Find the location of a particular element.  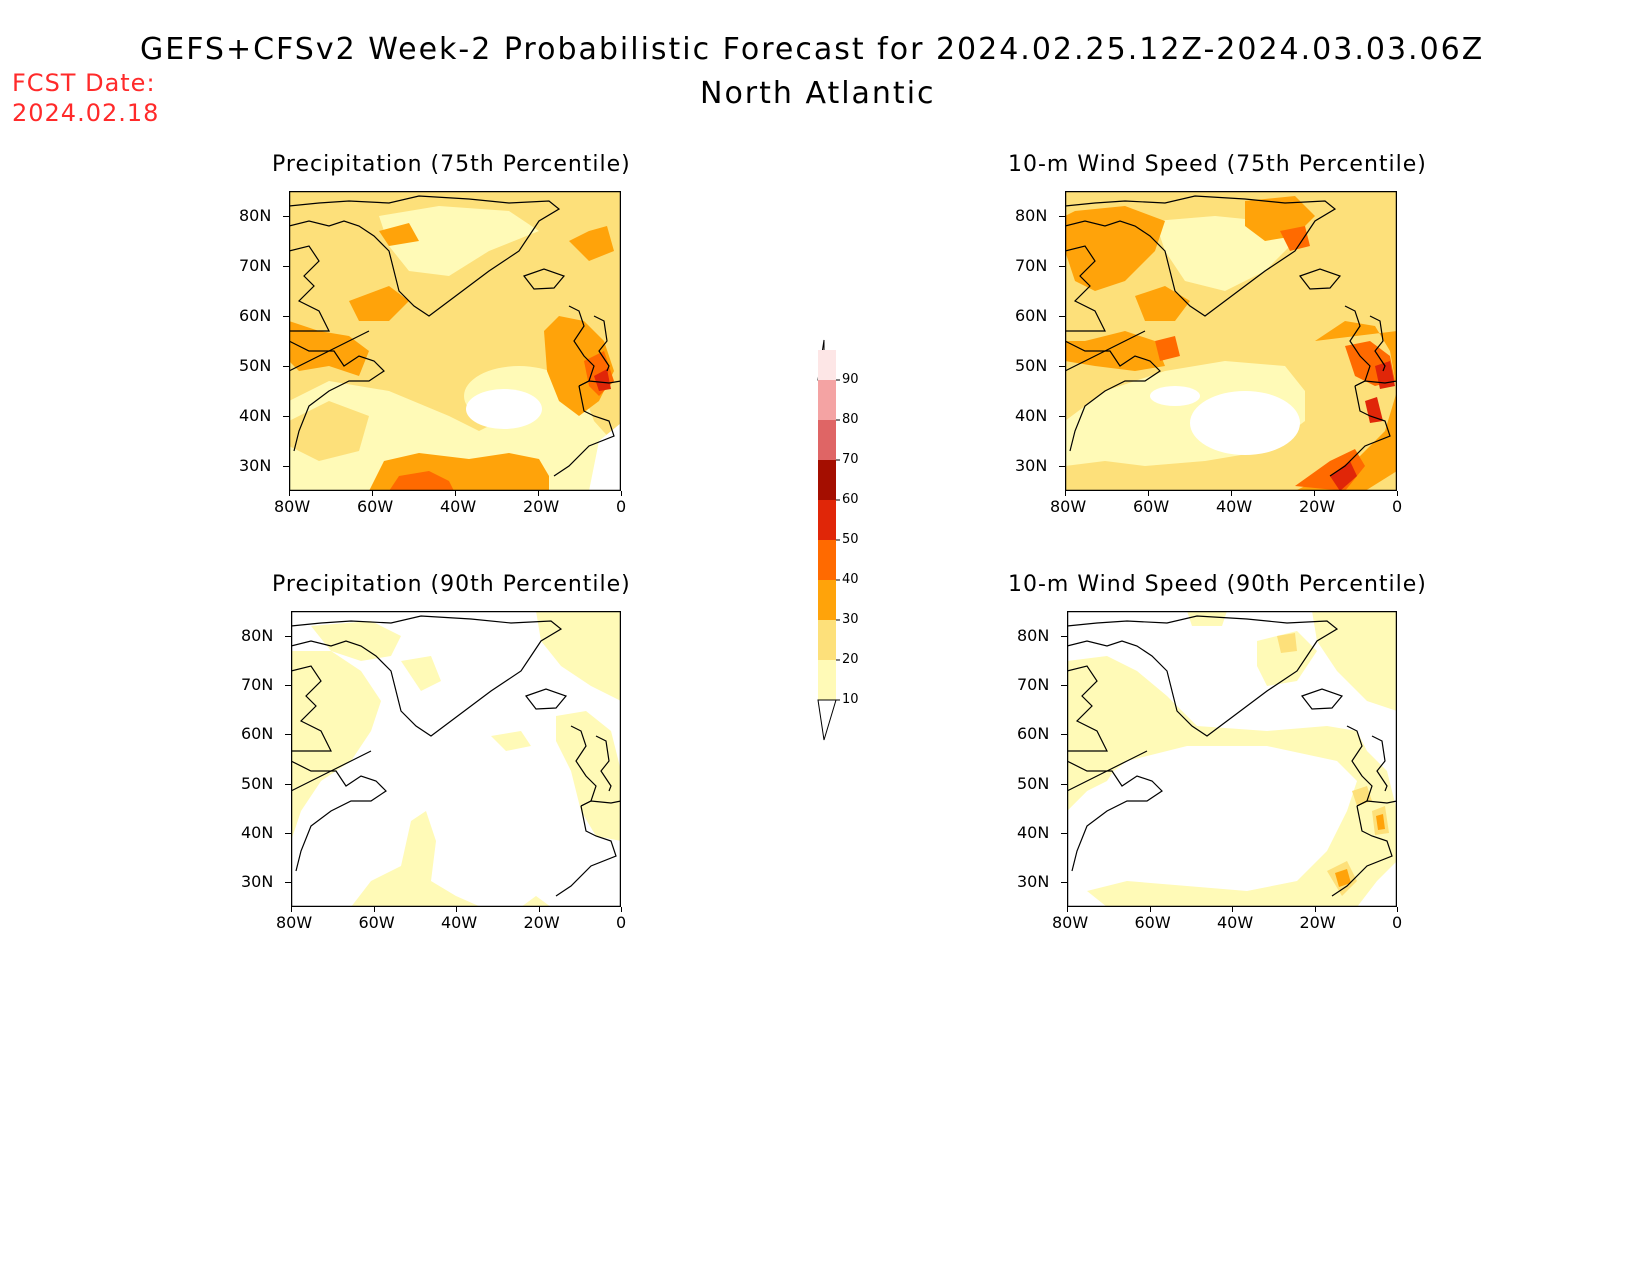

fcst-date-value: 2024.02.18 is located at coordinates (86, 113).